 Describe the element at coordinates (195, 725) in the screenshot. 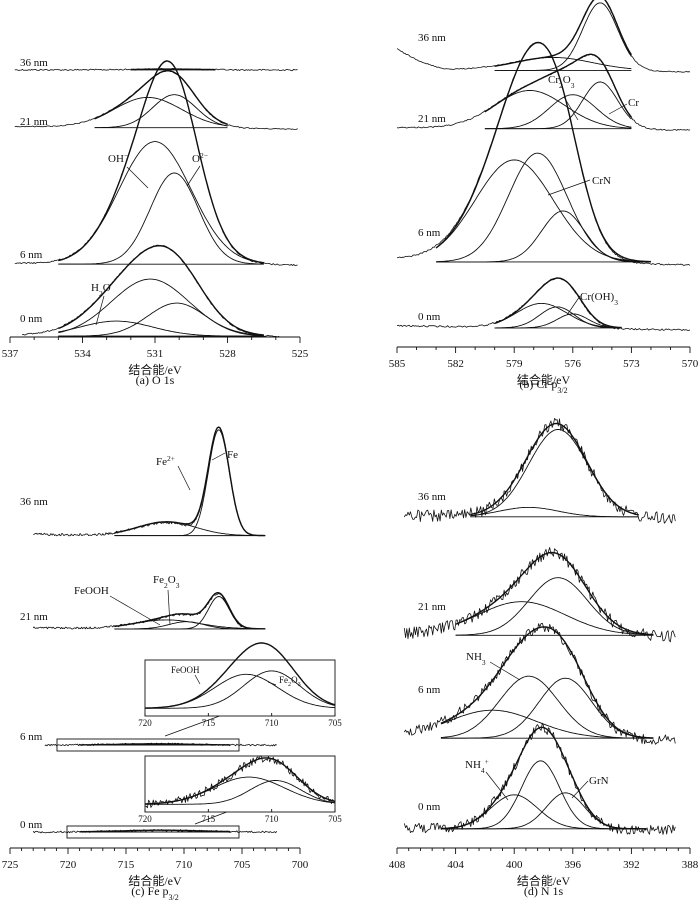

I see `inset-arrow` at that location.